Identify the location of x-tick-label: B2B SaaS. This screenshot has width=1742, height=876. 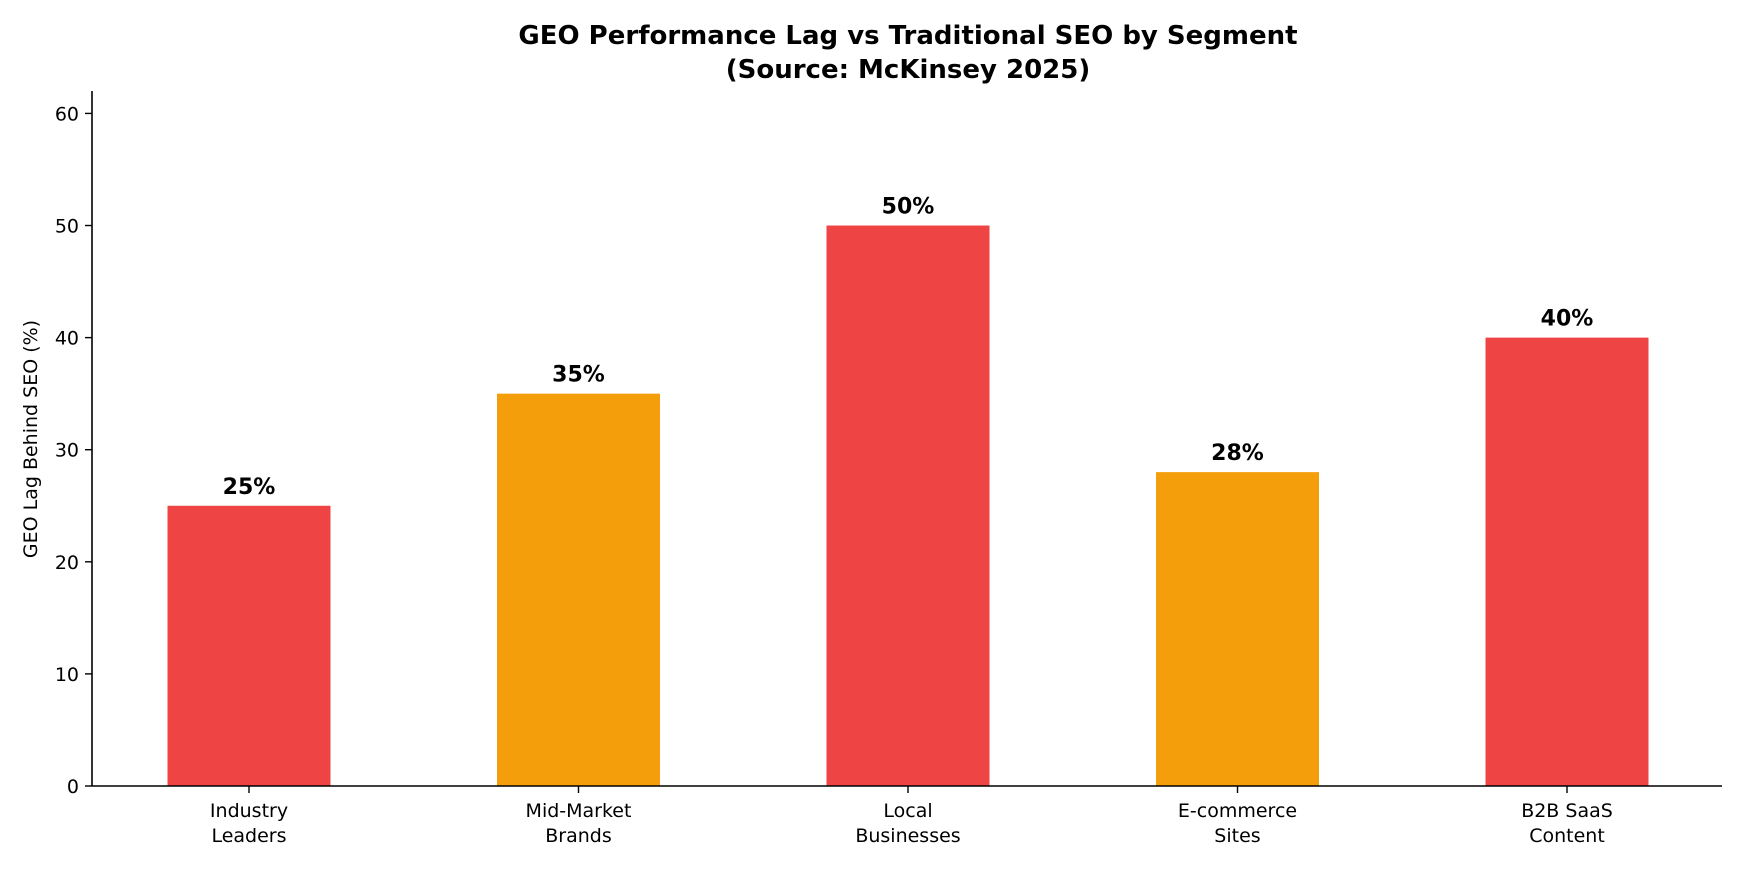
(1567, 811).